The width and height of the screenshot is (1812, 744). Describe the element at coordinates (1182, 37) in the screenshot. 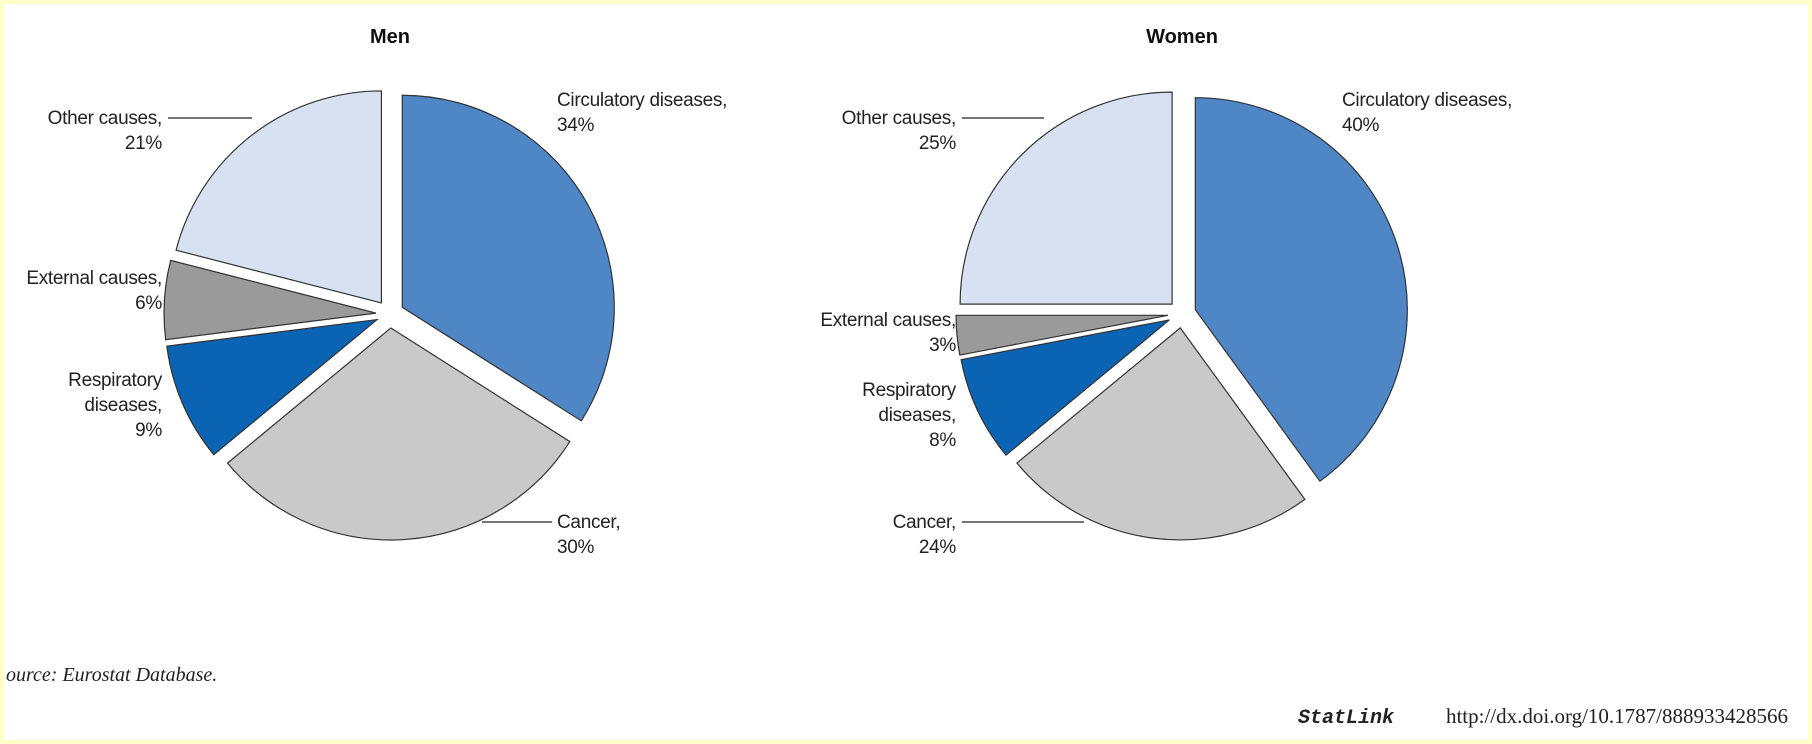

I see `chart-title: Women` at that location.